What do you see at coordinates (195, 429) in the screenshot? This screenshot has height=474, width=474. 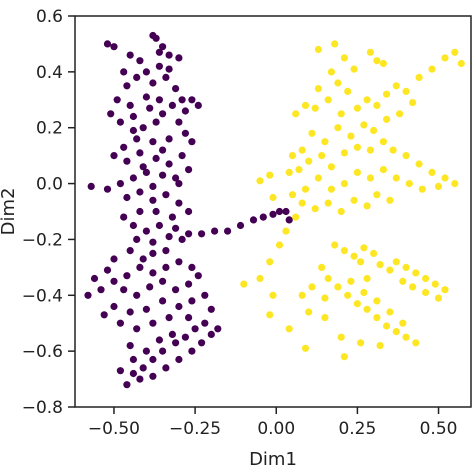 I see `x-tick-label: −0.25` at bounding box center [195, 429].